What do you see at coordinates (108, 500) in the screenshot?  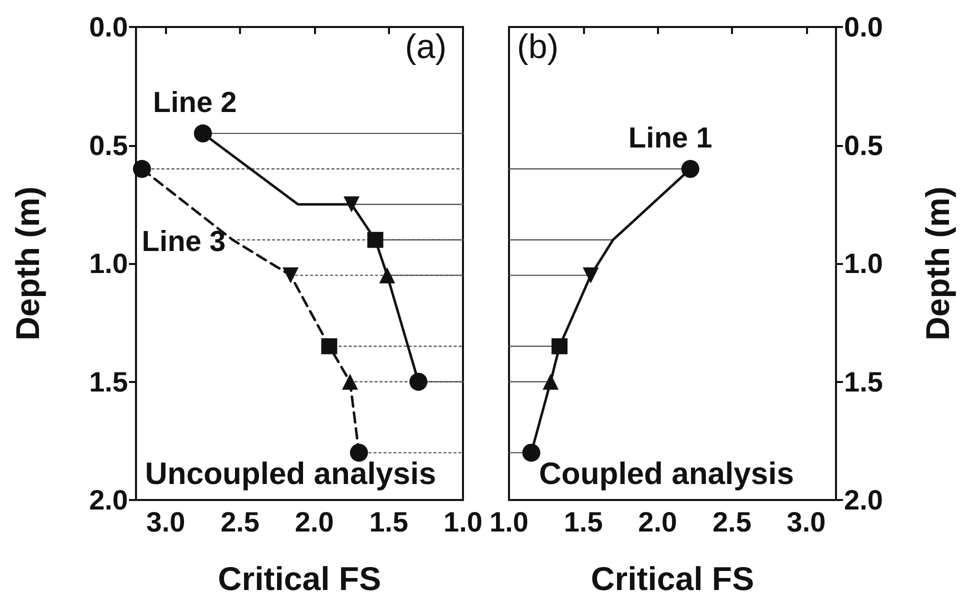 I see `y-tick-label: 2.0` at bounding box center [108, 500].